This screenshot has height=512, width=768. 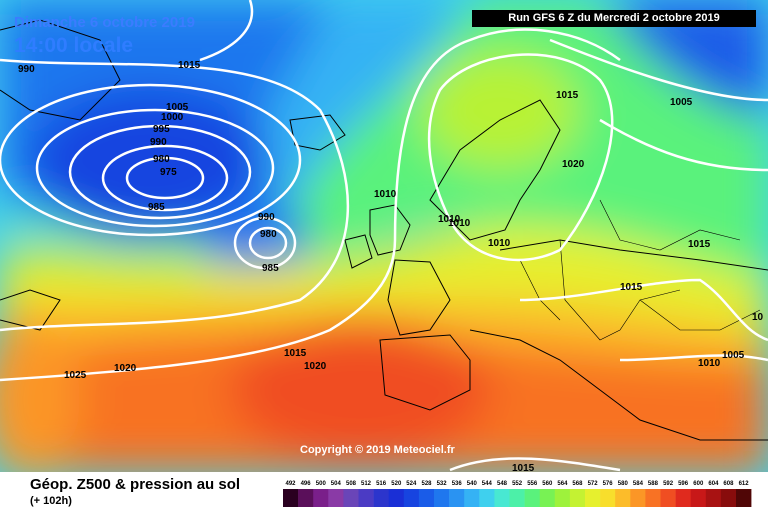 I want to click on legend-tick-label: 600, so click(x=698, y=484).